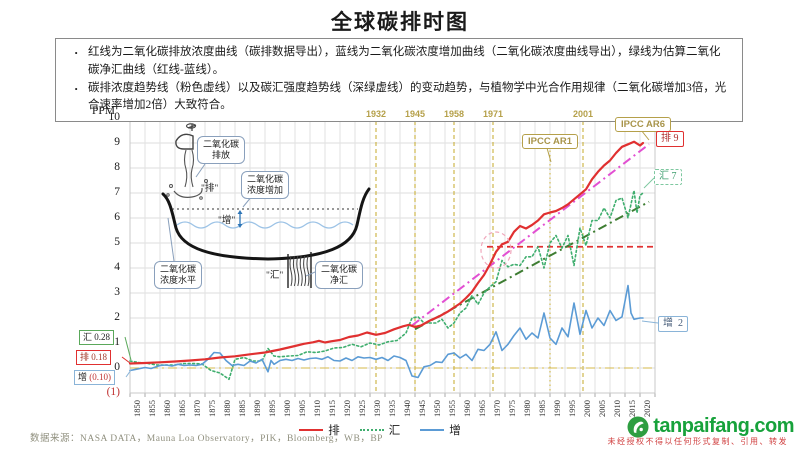 This screenshot has height=450, width=800. I want to click on x-tick-label-1905: 1905, so click(302, 408).